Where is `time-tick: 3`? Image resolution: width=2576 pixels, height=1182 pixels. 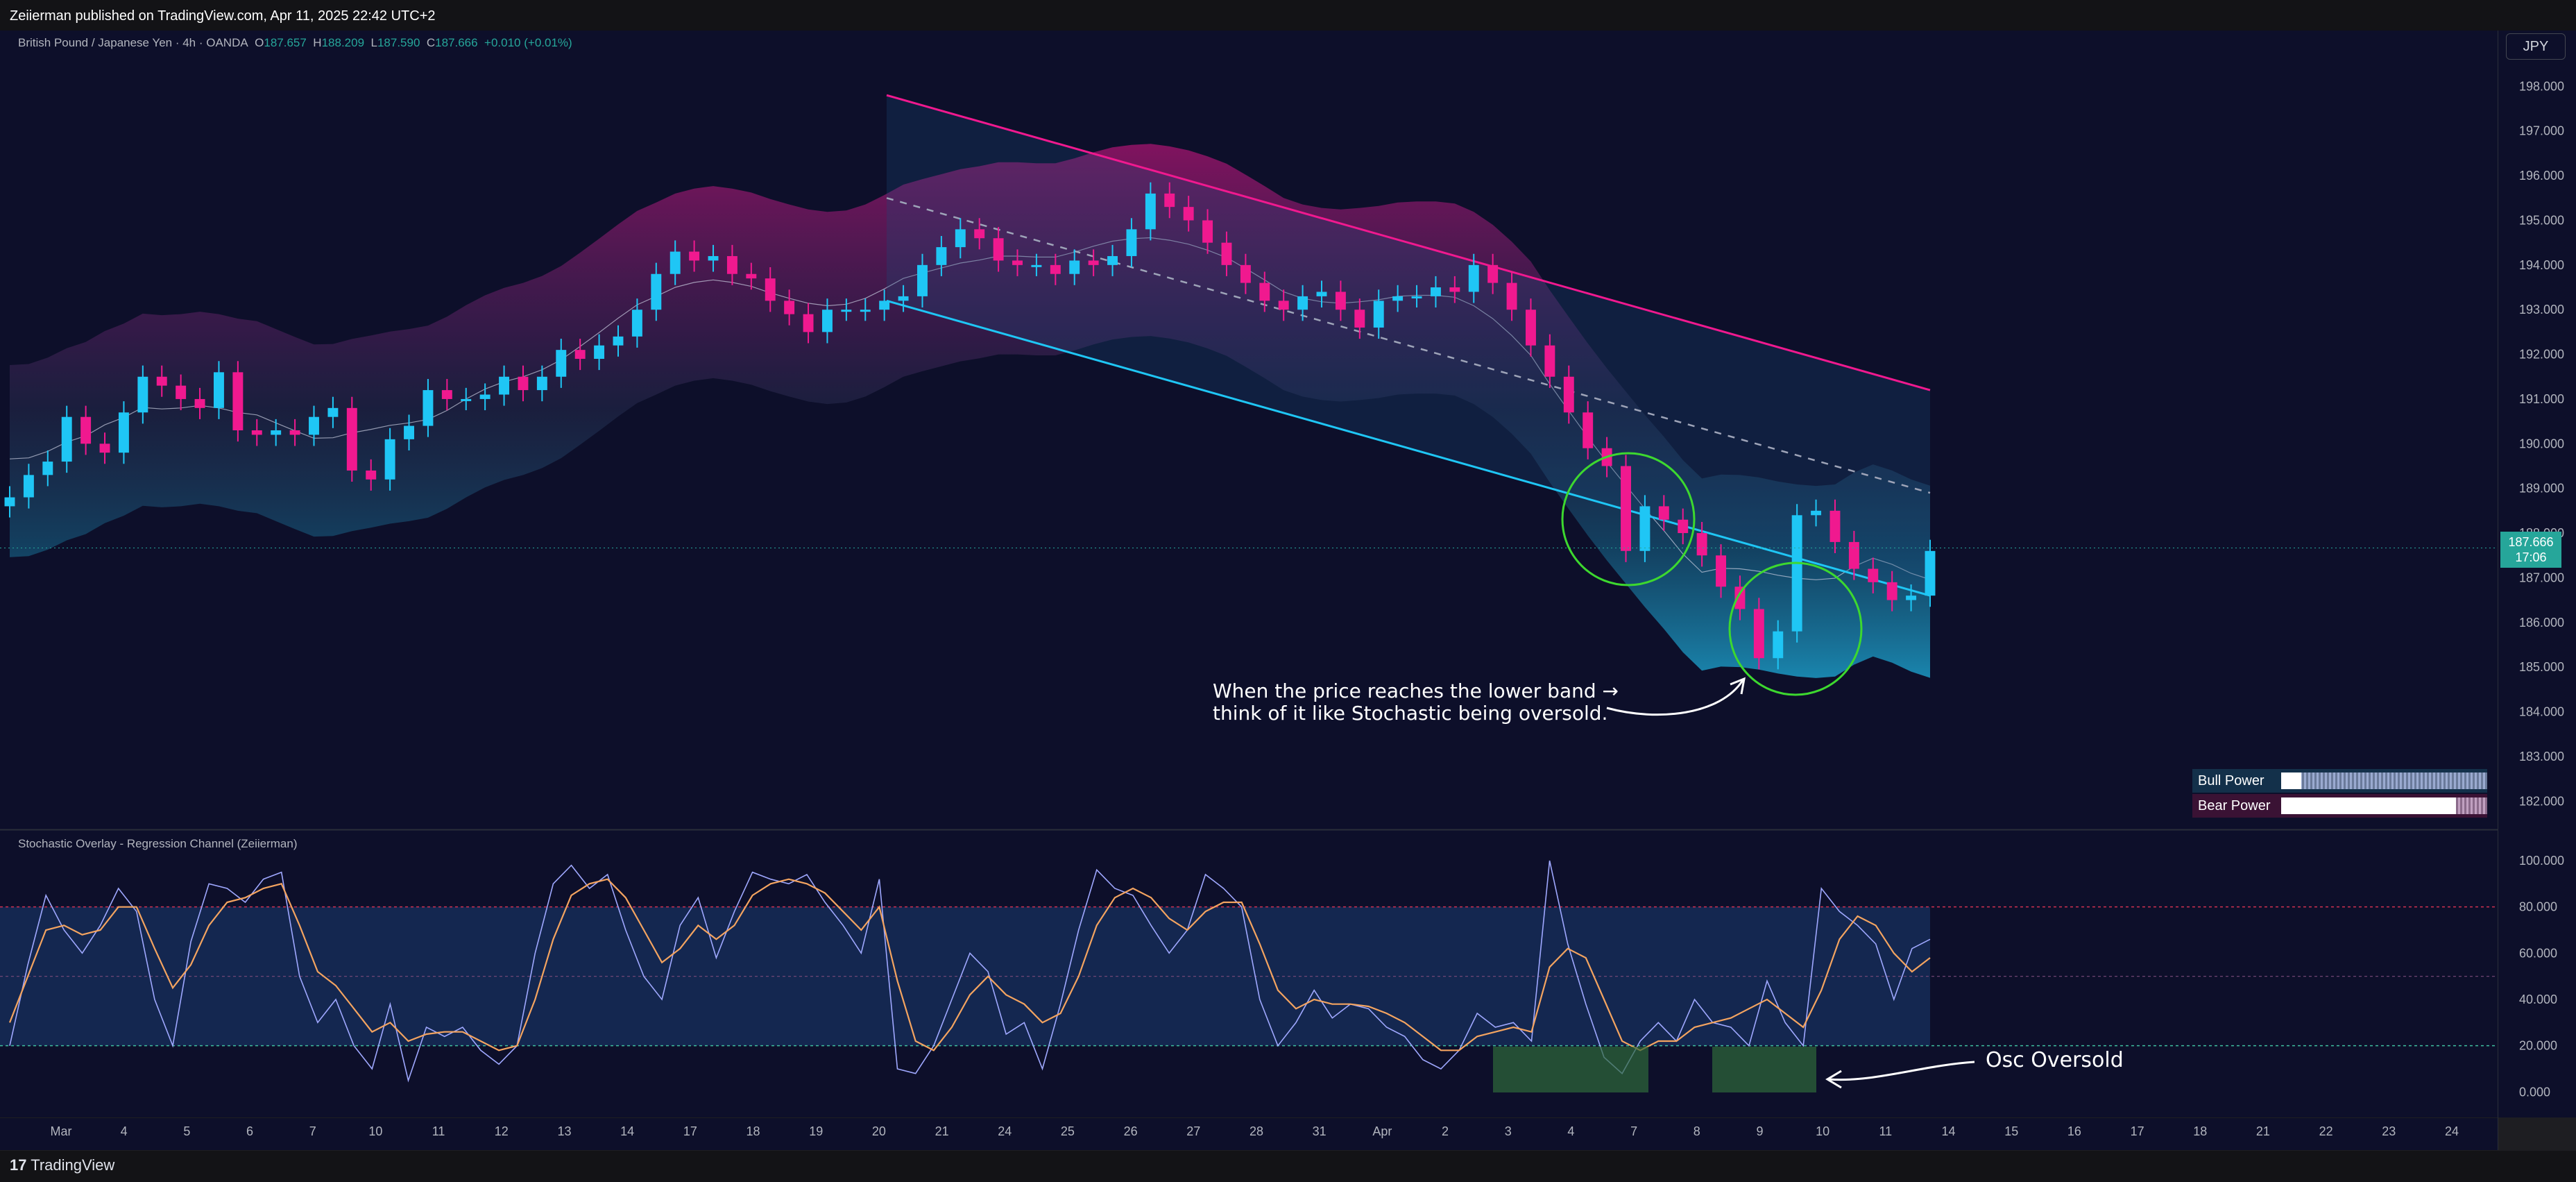
time-tick: 3 is located at coordinates (1508, 1131).